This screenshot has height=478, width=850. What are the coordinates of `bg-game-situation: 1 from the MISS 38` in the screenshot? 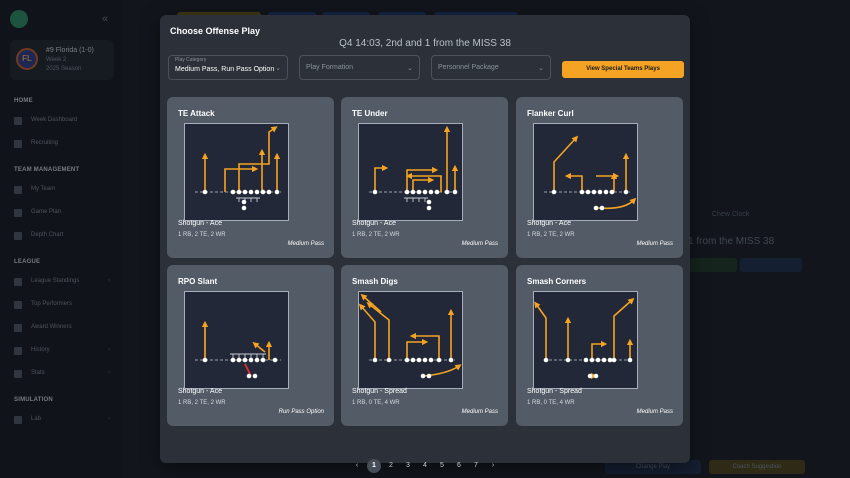 It's located at (731, 241).